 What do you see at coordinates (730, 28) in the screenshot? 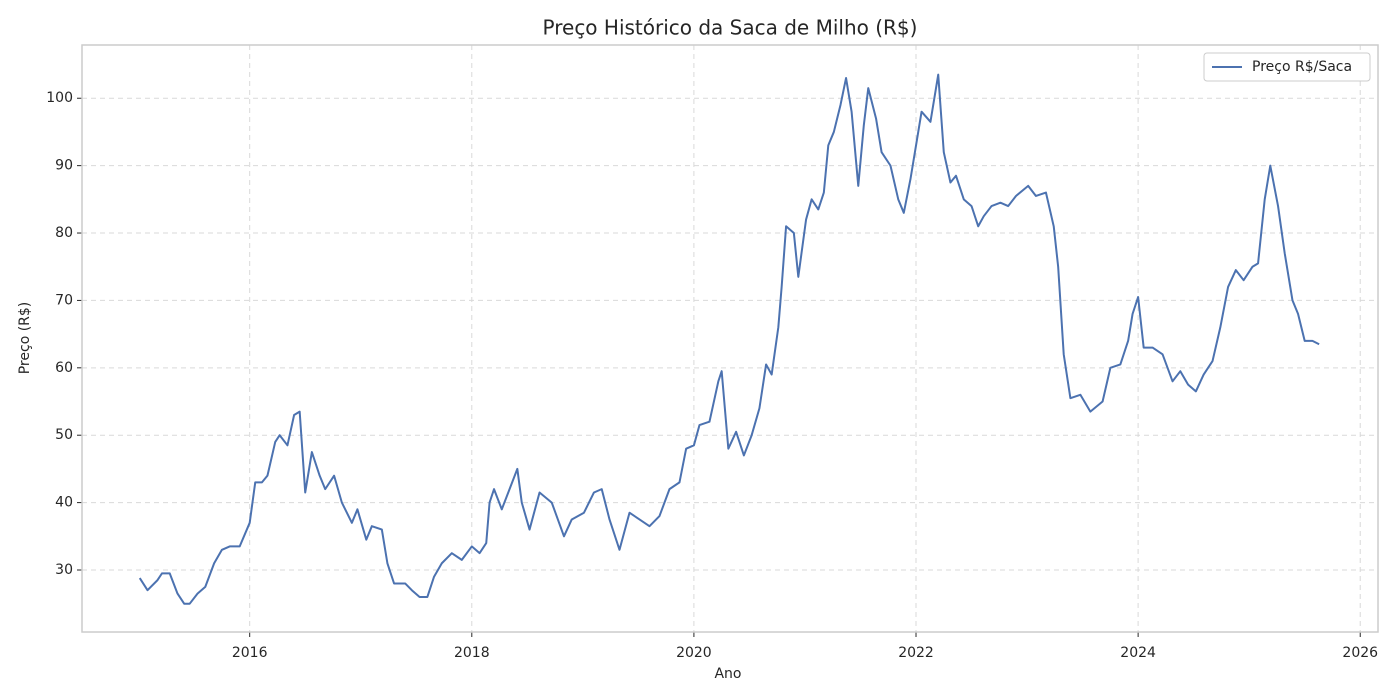
I see `chart-title: Preço Histórico da Saca de Milho (R$)` at bounding box center [730, 28].